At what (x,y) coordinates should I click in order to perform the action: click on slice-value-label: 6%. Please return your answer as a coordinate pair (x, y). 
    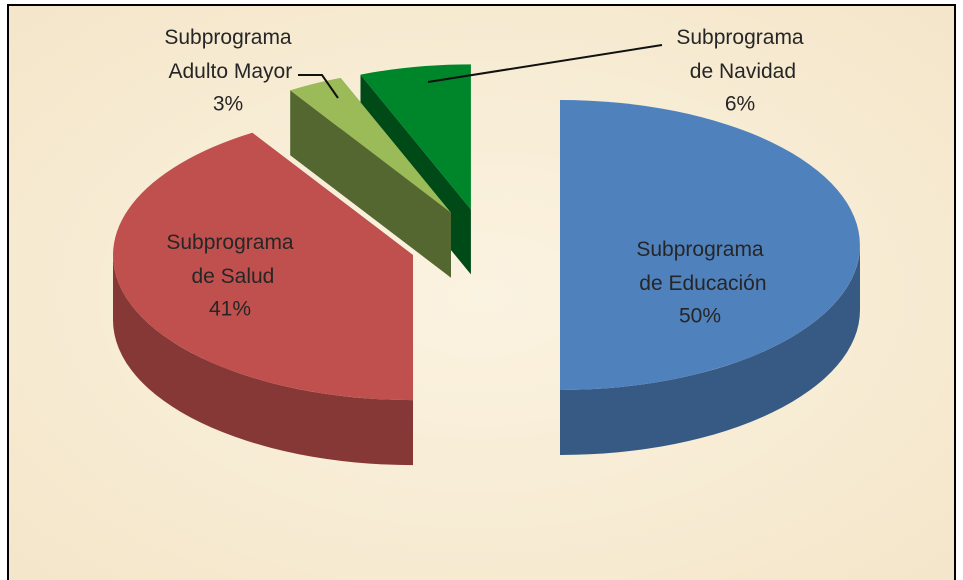
    Looking at the image, I should click on (740, 104).